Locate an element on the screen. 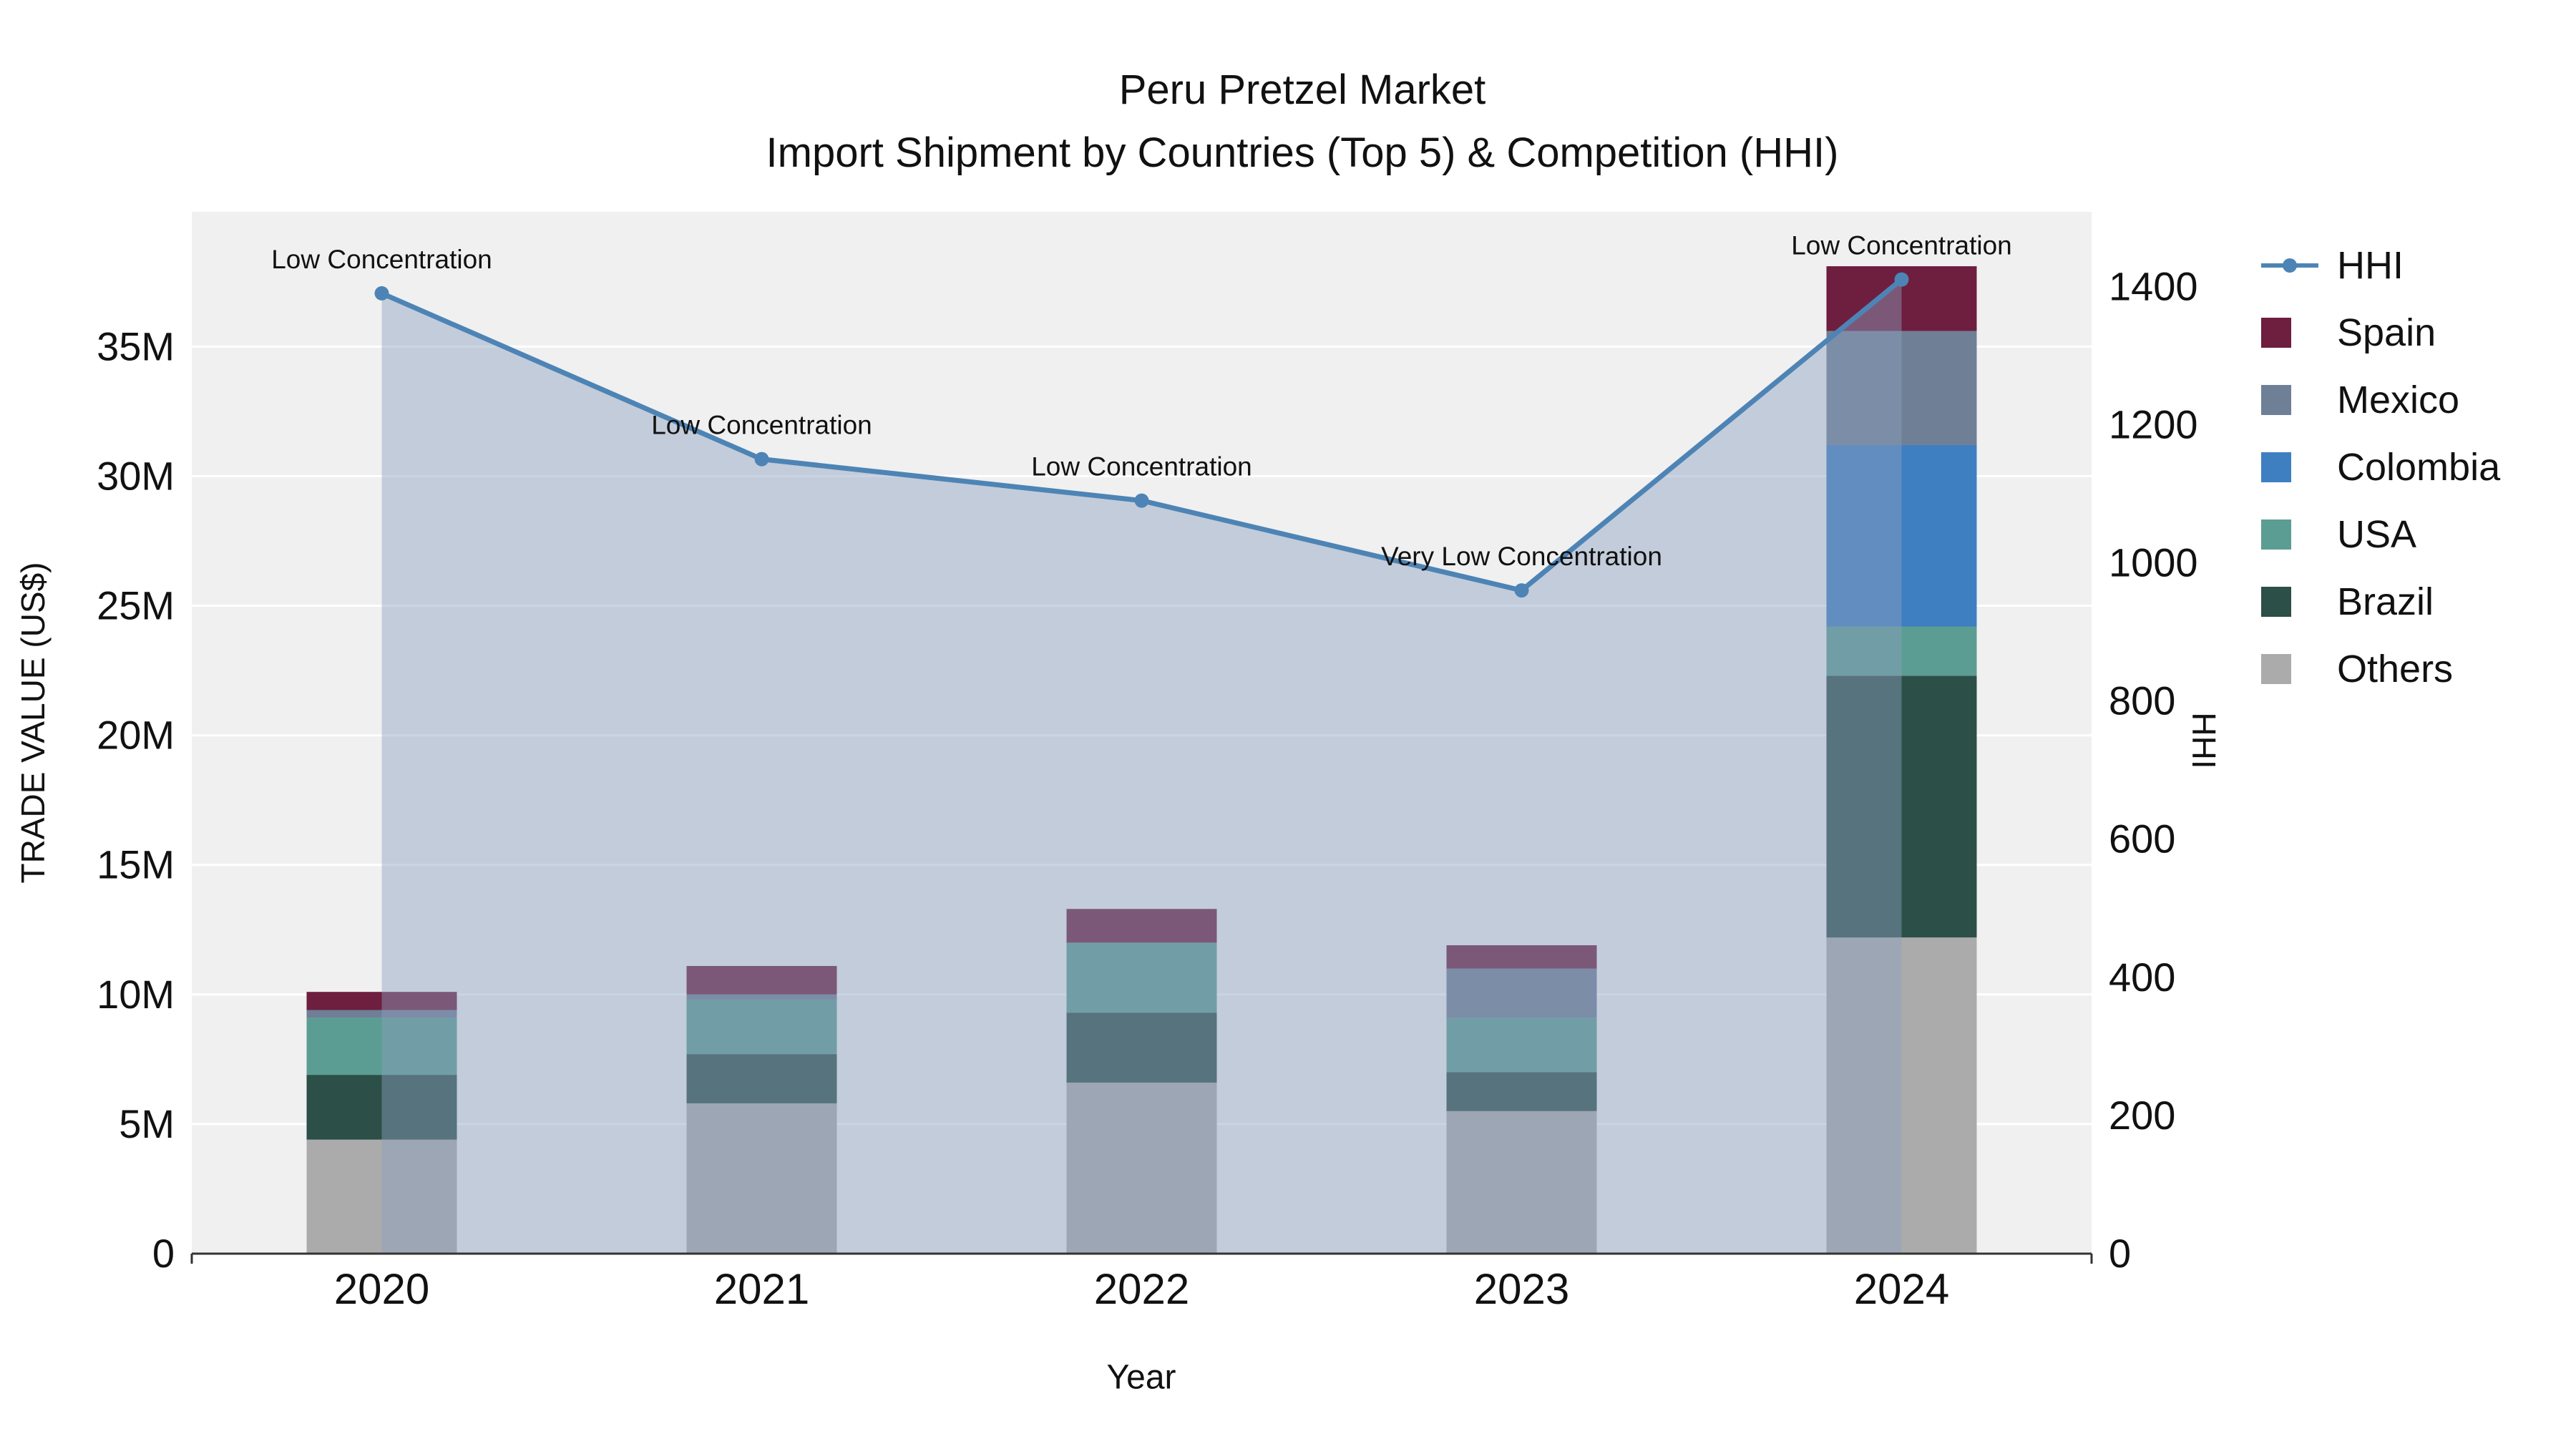  x-tick-label-2022: 2022 is located at coordinates (1141, 1289).